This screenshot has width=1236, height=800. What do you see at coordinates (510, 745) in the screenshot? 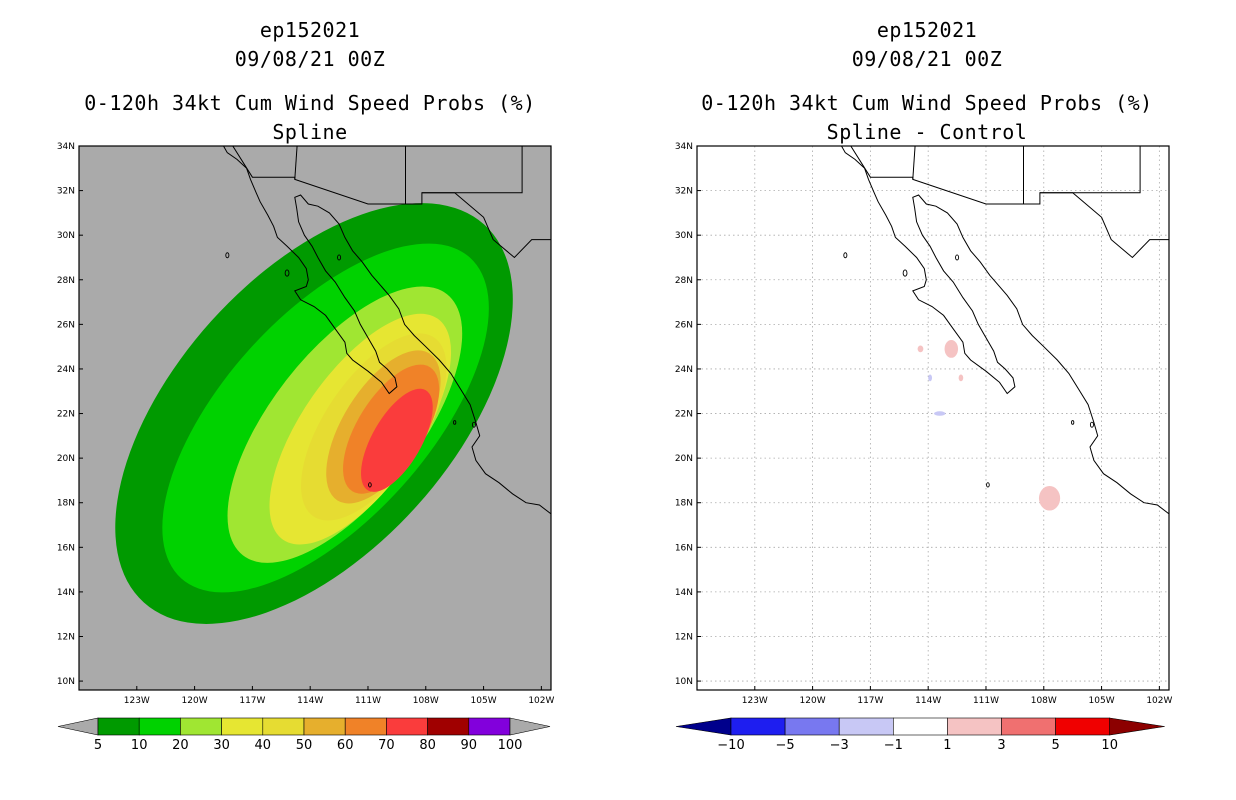
I see `colorbar-label: 100` at bounding box center [510, 745].